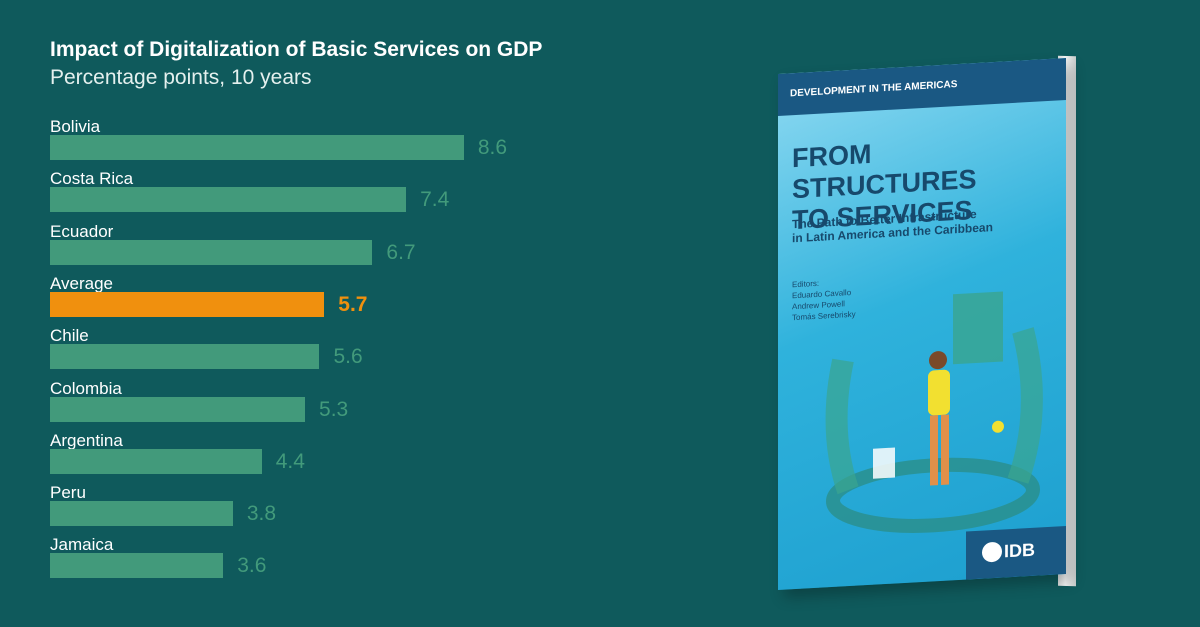 The width and height of the screenshot is (1200, 627). What do you see at coordinates (401, 252) in the screenshot?
I see `value-label: 6.7` at bounding box center [401, 252].